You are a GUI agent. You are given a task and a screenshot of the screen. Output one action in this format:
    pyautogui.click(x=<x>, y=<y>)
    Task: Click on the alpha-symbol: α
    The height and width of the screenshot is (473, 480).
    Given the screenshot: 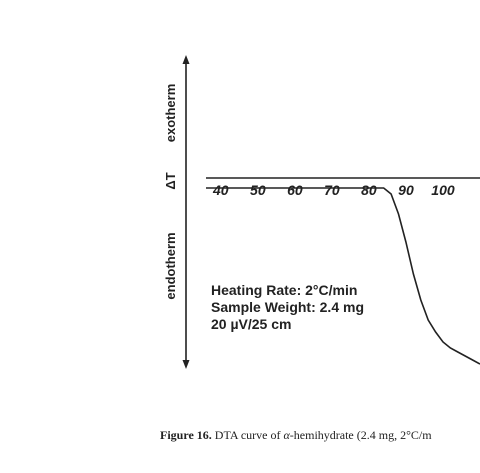 What is the action you would take?
    pyautogui.click(x=286, y=435)
    